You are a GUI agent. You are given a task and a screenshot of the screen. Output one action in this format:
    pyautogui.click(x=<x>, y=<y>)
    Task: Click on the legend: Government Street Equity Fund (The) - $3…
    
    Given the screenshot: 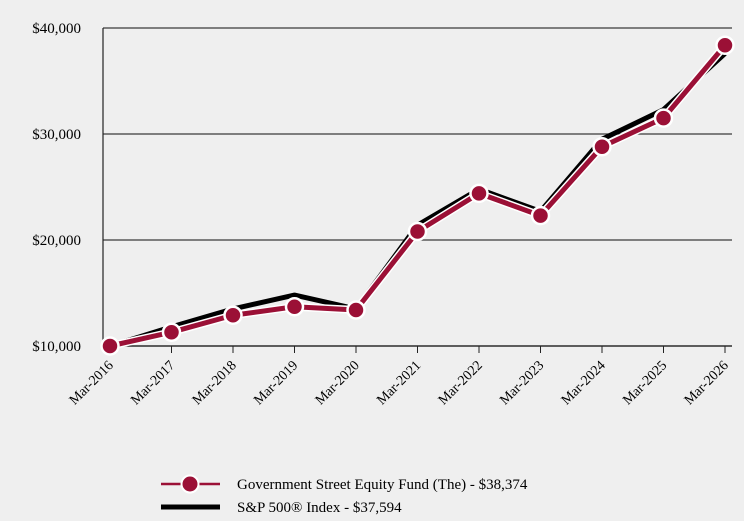 What is the action you would take?
    pyautogui.click(x=344, y=495)
    